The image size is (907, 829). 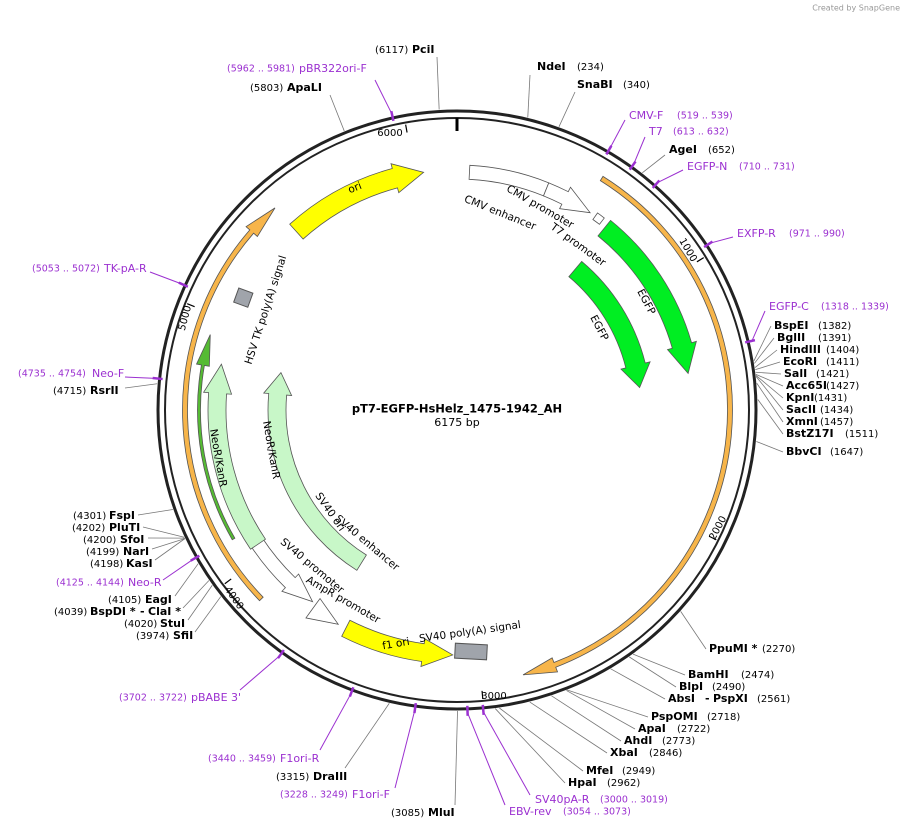 What do you see at coordinates (243, 297) in the screenshot?
I see `hsv-tk-box` at bounding box center [243, 297].